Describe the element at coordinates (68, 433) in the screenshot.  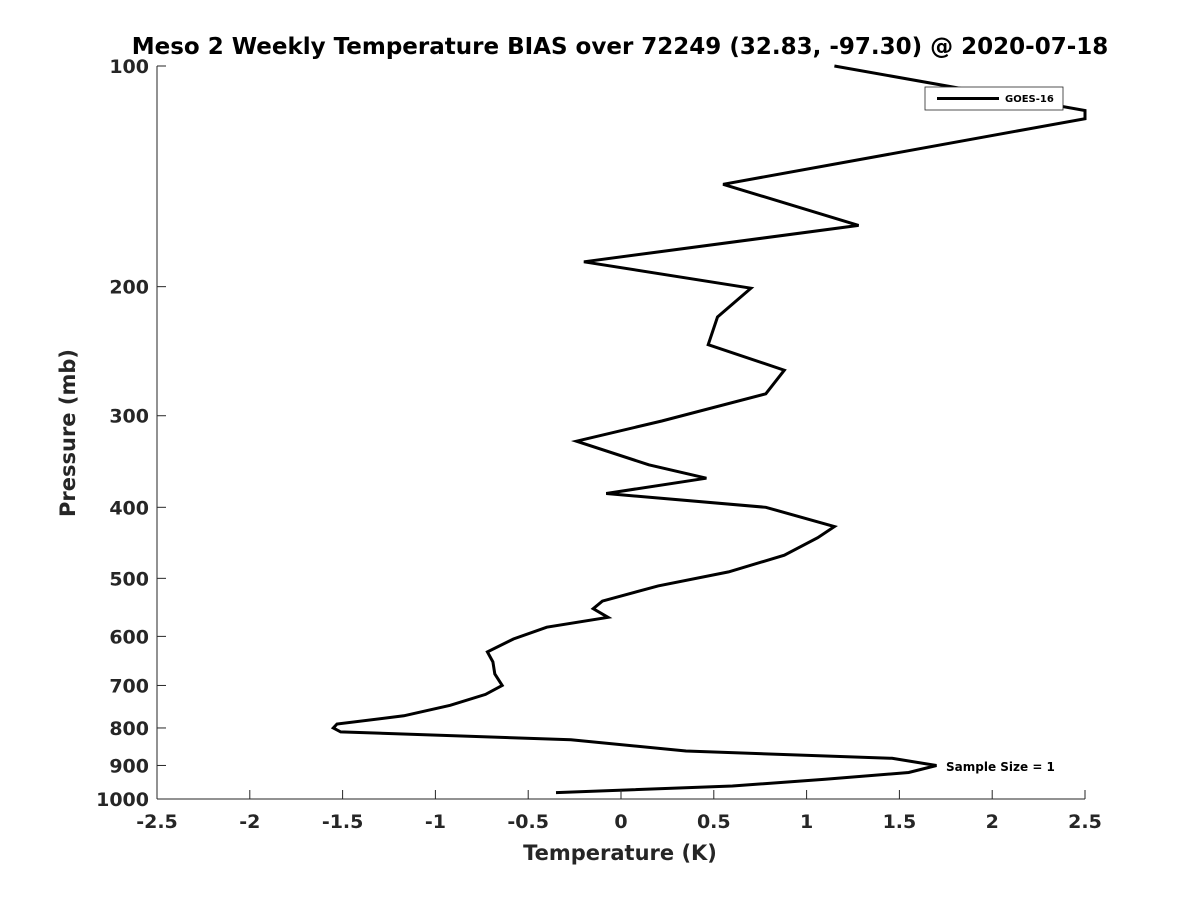
I see `y-axis-label: Pressure (mb)` at that location.